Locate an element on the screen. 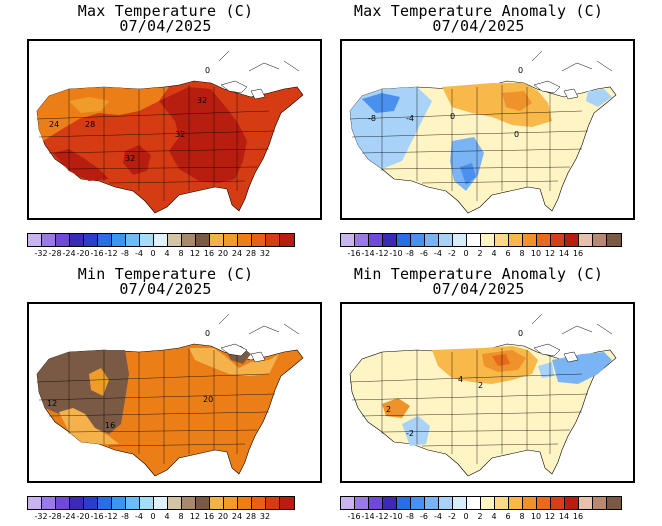 This screenshot has height=526, width=662. colorbar-tick-label: 32 is located at coordinates (265, 516).